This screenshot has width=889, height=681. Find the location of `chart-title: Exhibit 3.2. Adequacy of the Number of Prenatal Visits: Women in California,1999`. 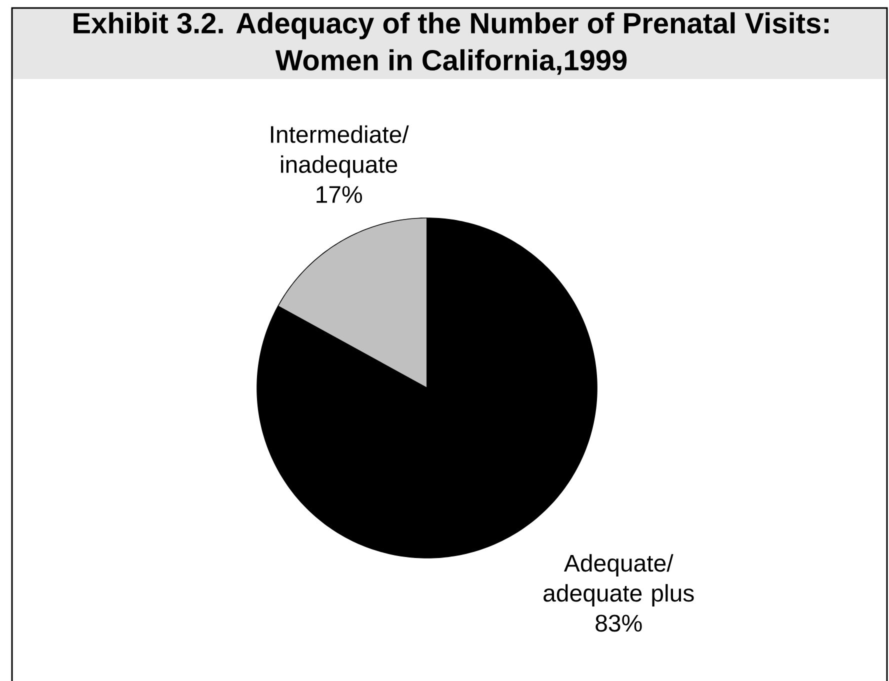

chart-title: Exhibit 3.2. Adequacy of the Number of Prenatal Visits: Women in California,1999 is located at coordinates (451, 43).